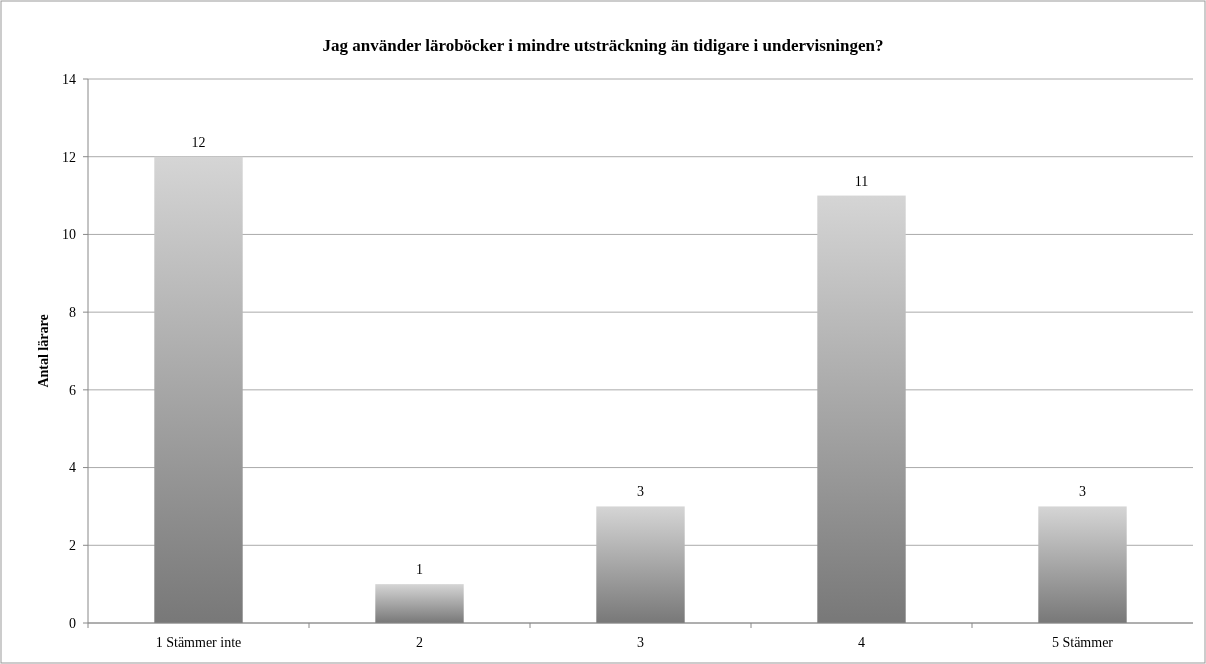 The width and height of the screenshot is (1206, 664). I want to click on data-label: 12, so click(198, 142).